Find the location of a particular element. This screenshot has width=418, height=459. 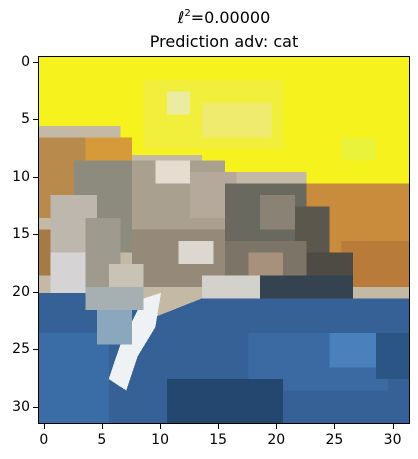

metric-title: ℓ2=0.00000 is located at coordinates (224, 18).